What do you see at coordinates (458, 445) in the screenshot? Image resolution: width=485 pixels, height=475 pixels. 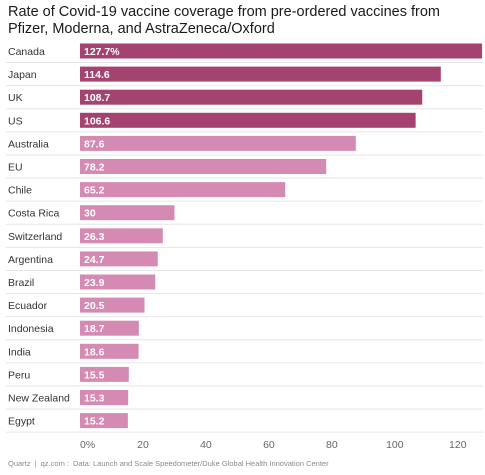 I see `x-tick-label: 120` at bounding box center [458, 445].